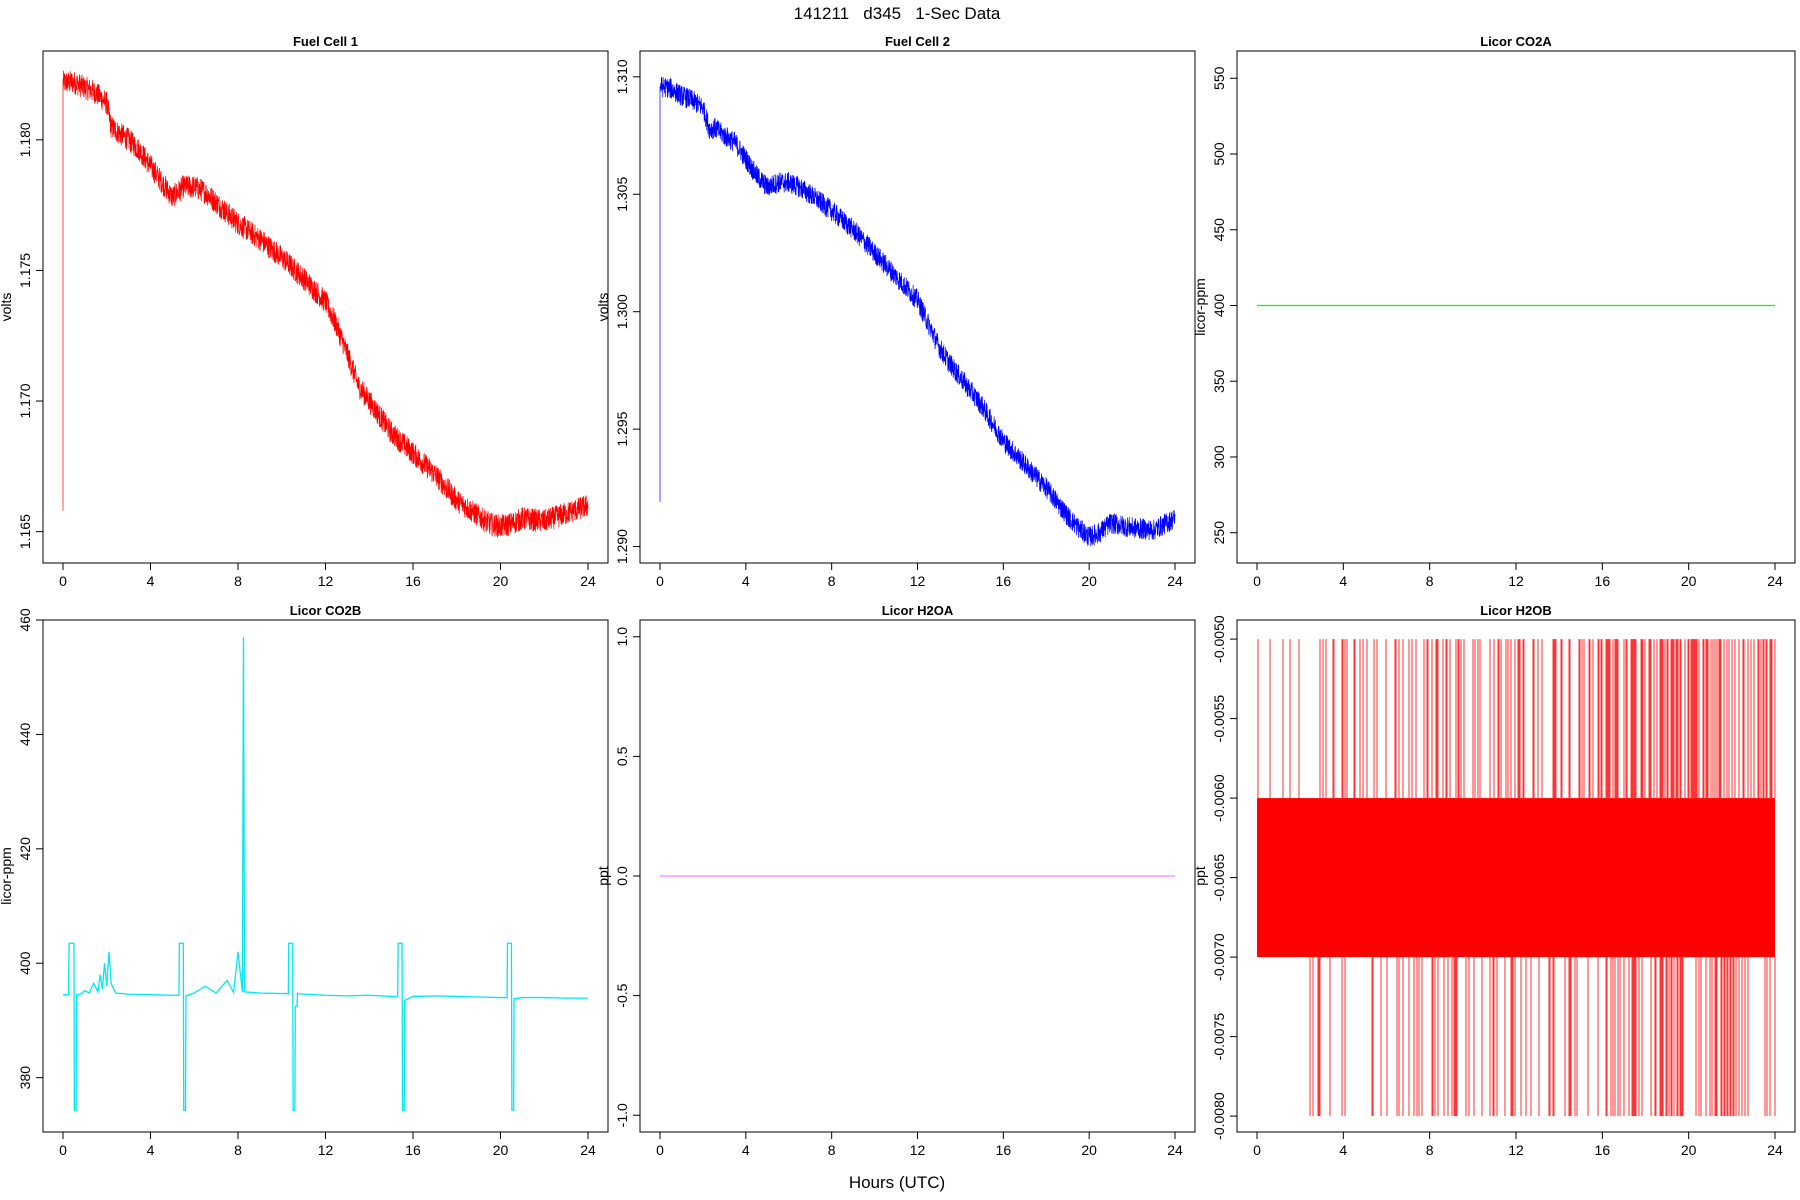 The height and width of the screenshot is (1200, 1800). What do you see at coordinates (326, 610) in the screenshot?
I see `panel-title: Licor CO2B` at bounding box center [326, 610].